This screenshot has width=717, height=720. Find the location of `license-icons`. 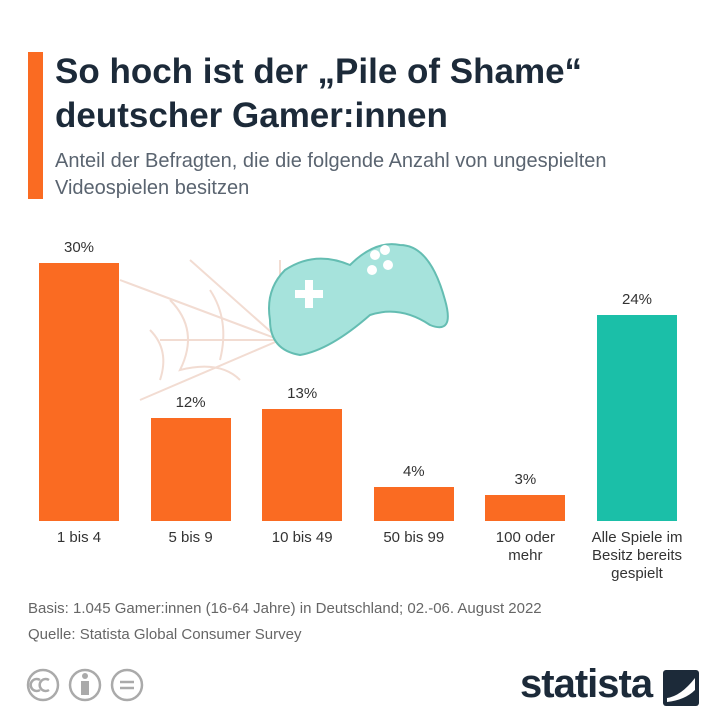

license-icons is located at coordinates (85, 685).